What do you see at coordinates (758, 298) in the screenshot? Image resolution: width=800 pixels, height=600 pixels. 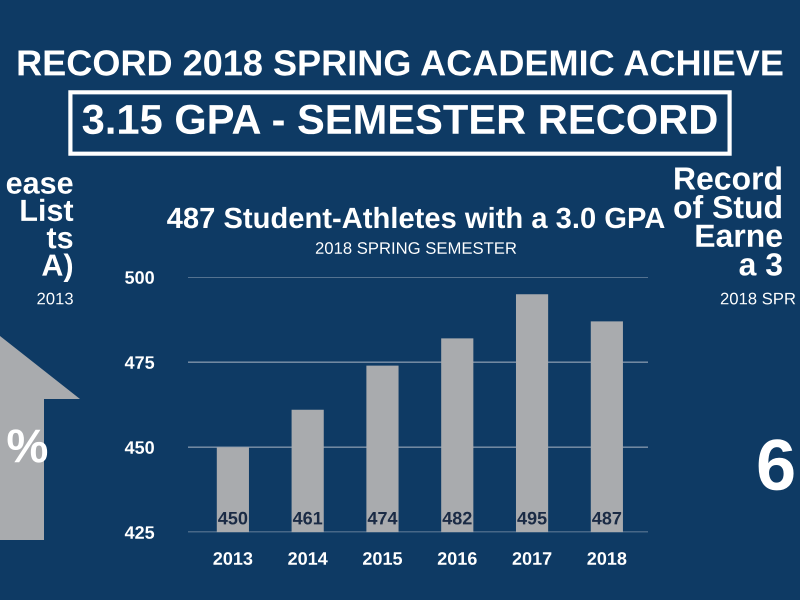 I see `text: 2018 SPR` at bounding box center [758, 298].